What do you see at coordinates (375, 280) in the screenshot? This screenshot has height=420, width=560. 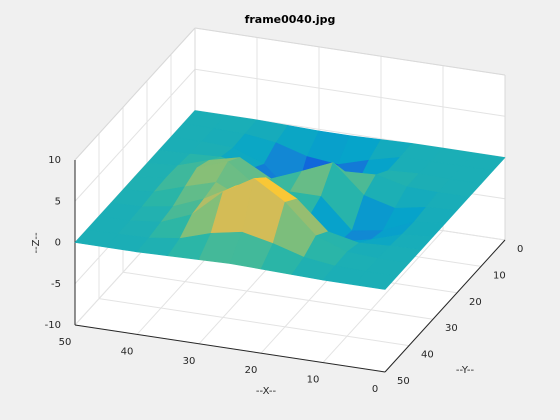 I see `surface-patch` at bounding box center [375, 280].